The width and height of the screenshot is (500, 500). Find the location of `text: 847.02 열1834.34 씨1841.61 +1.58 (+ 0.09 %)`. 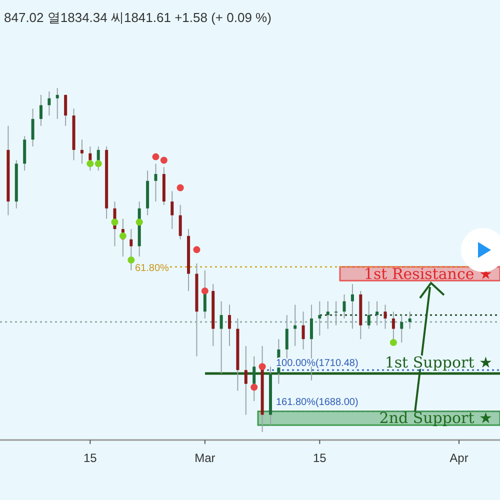

text: 847.02 열1834.34 씨1841.61 +1.58 (+ 0.09 %) is located at coordinates (138, 17).